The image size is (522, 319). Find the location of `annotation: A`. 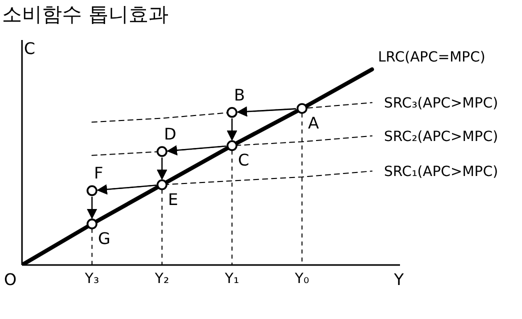

annotation: A is located at coordinates (313, 122).